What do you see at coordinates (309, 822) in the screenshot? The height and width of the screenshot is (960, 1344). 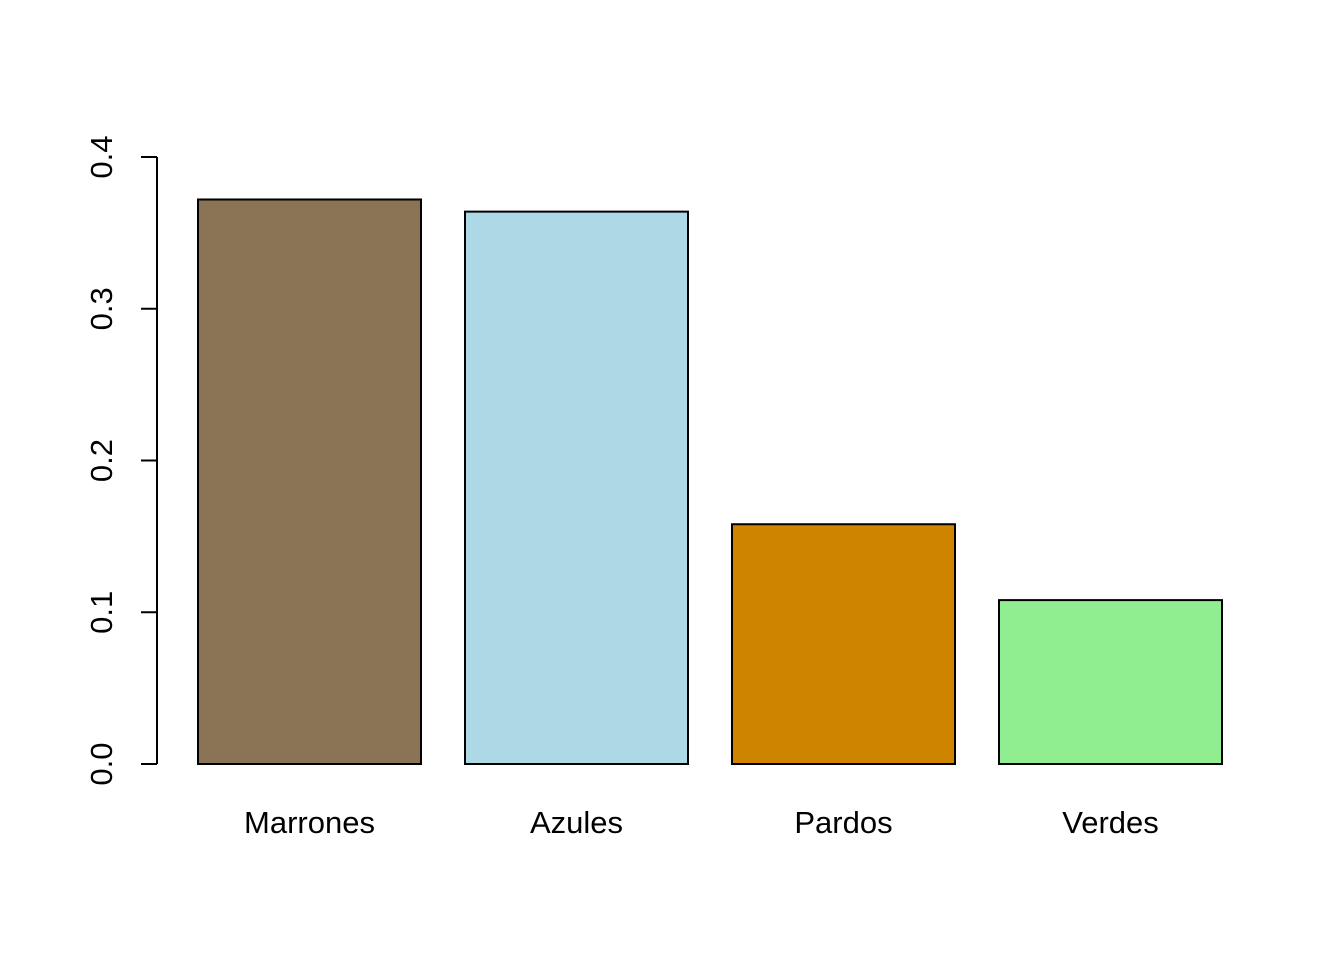 I see `x-tick-label: Marrones` at bounding box center [309, 822].